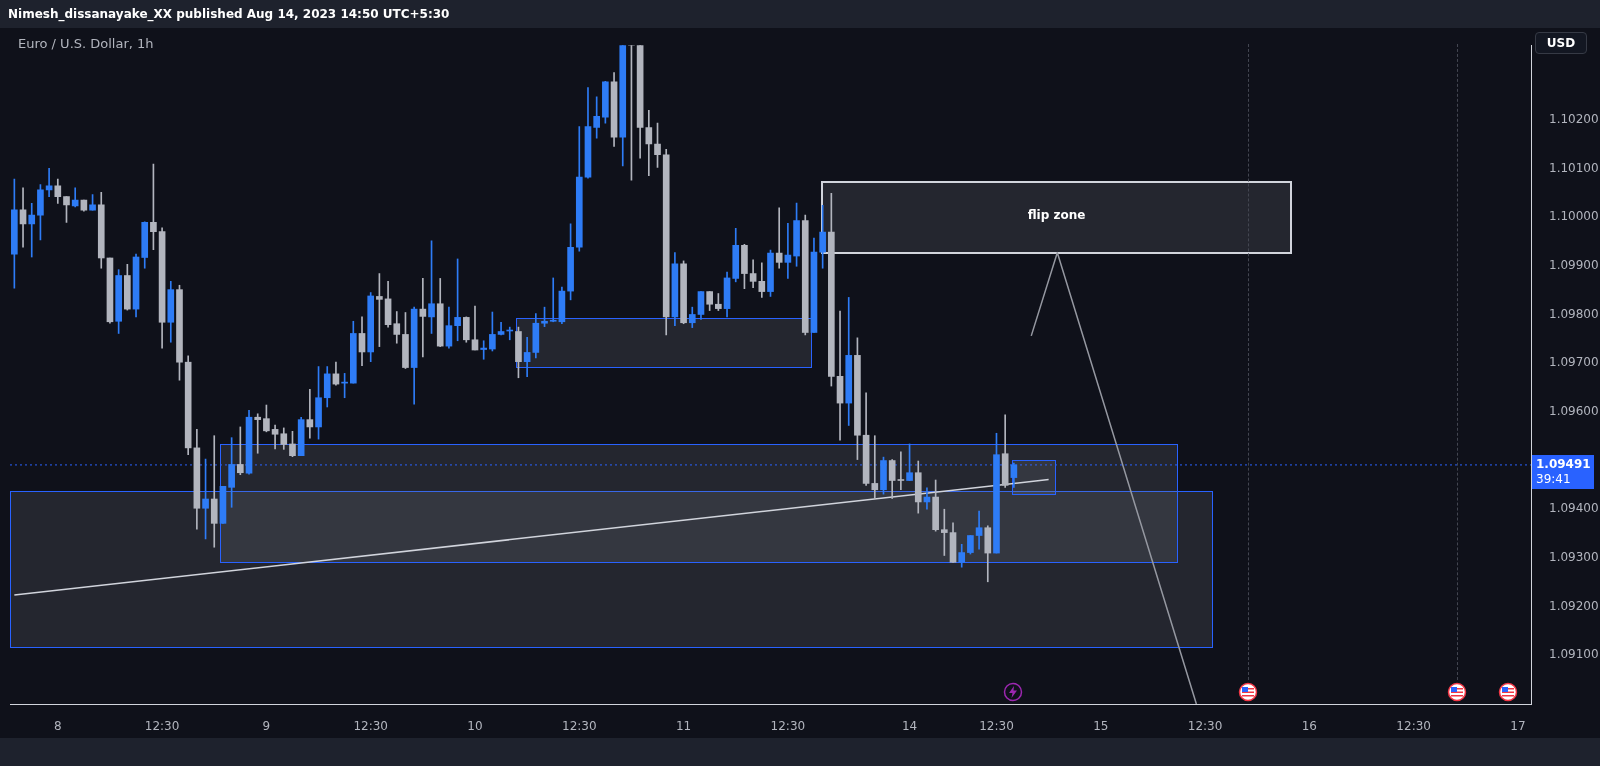 This screenshot has width=1600, height=766. Describe the element at coordinates (1574, 362) in the screenshot. I see `y-tick-label: 1.09700` at that location.